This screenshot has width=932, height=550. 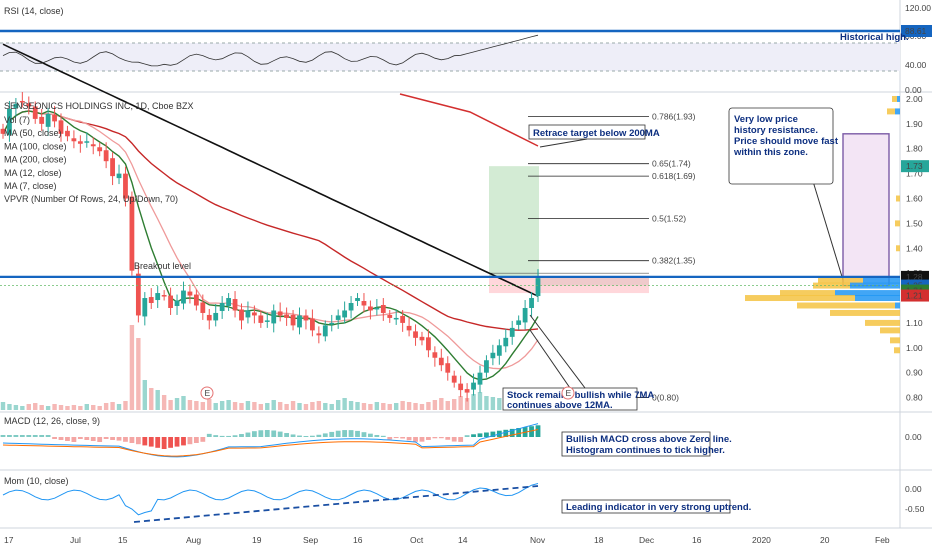 What do you see at coordinates (34, 11) in the screenshot?
I see `rsi-title: RSI (14, close)` at bounding box center [34, 11].